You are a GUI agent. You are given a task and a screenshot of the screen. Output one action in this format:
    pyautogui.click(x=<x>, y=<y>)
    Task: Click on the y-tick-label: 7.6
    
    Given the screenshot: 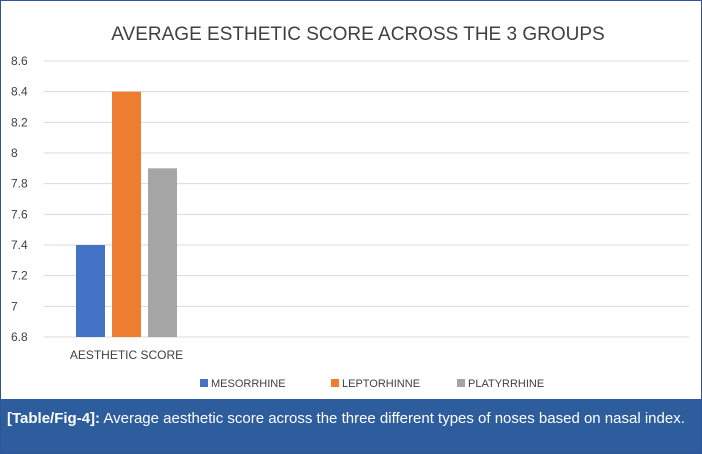 What is the action you would take?
    pyautogui.click(x=19, y=214)
    